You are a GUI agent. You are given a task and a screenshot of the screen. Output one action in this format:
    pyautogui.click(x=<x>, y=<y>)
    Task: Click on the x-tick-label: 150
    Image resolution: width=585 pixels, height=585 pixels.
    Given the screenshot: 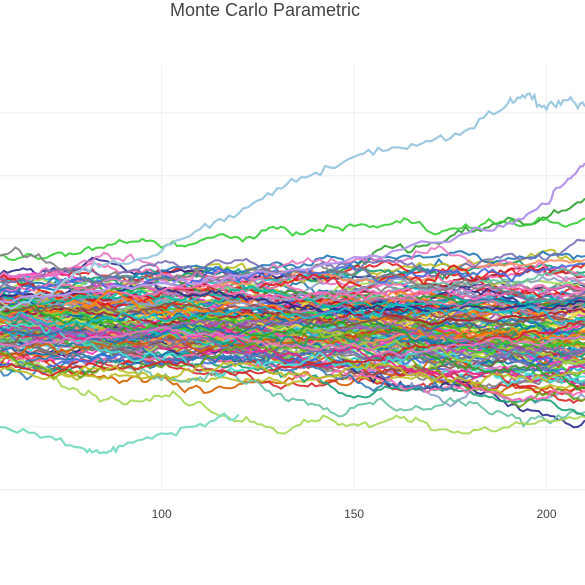 What is the action you would take?
    pyautogui.click(x=354, y=514)
    